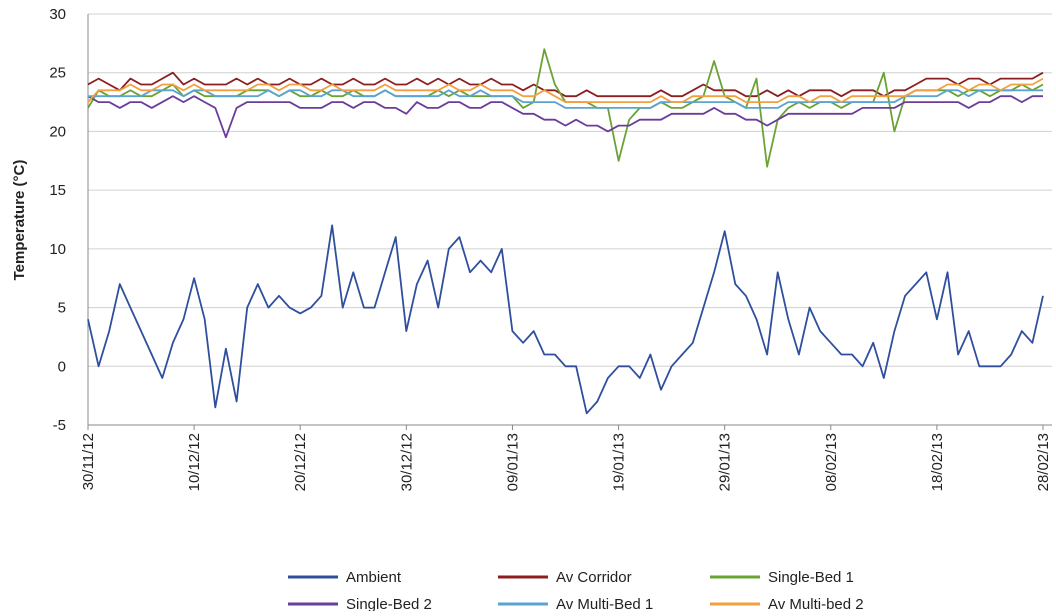  I want to click on y-tick-label: 20, so click(57, 131).